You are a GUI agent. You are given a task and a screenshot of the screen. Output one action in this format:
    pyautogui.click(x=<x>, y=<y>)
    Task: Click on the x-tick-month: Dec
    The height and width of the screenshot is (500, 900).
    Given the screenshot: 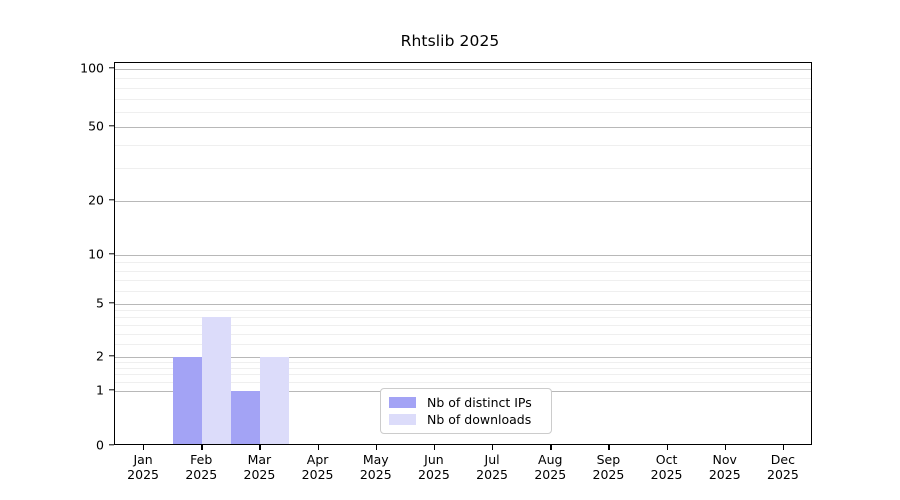 What is the action you would take?
    pyautogui.click(x=782, y=459)
    